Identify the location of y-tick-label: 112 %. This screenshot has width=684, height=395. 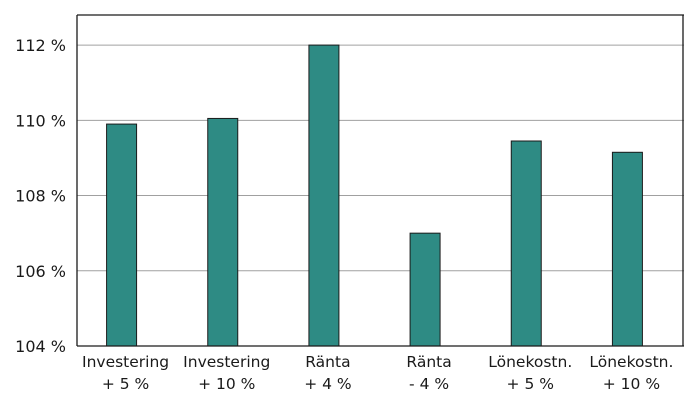
(40, 45).